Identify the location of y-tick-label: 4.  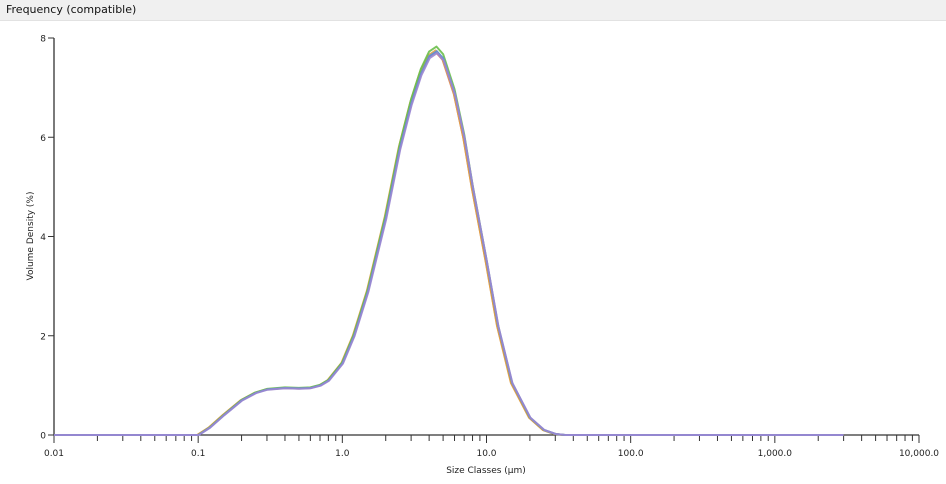
(43, 238).